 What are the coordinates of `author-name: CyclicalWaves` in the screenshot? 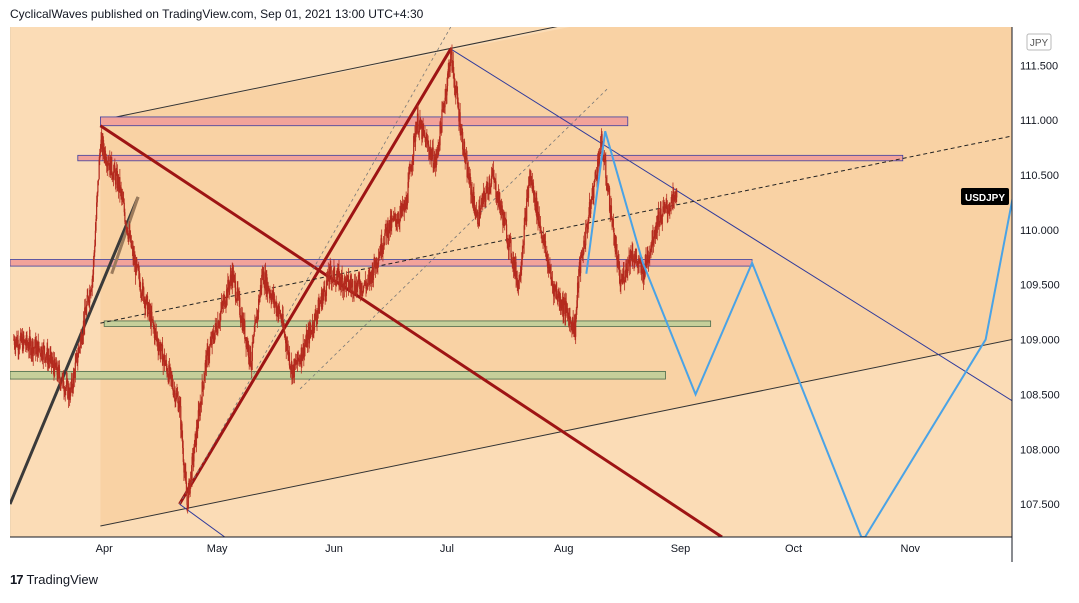 It's located at (49, 14).